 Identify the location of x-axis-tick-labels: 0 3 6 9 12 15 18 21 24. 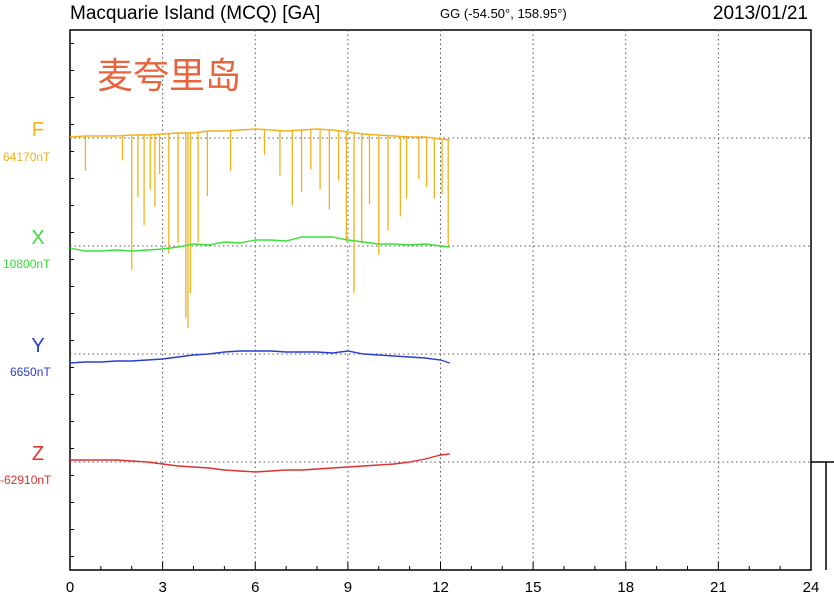
(443, 587).